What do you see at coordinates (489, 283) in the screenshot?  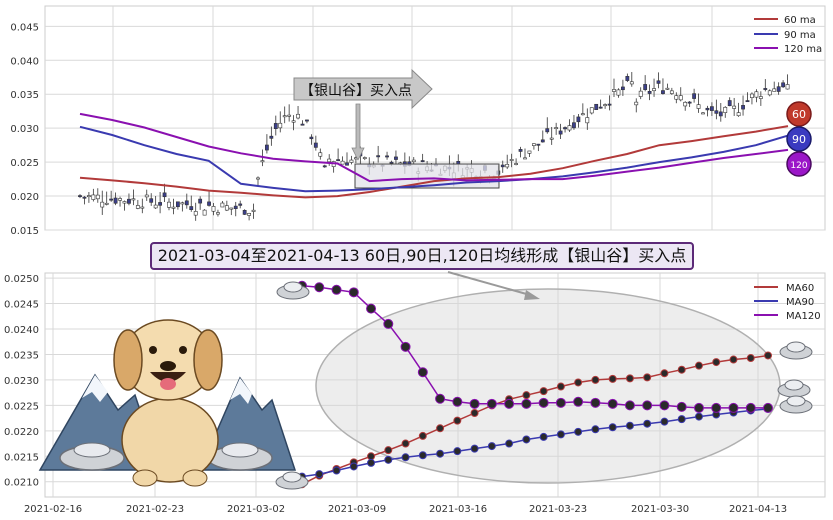 I see `pointer-arrow` at bounding box center [489, 283].